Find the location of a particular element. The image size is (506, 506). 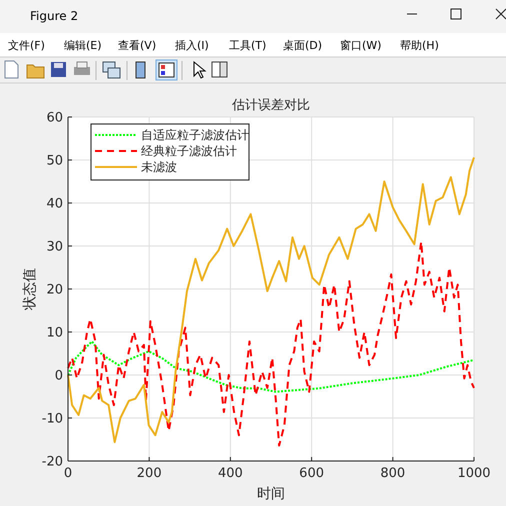

text: 编辑(E) is located at coordinates (83, 45).